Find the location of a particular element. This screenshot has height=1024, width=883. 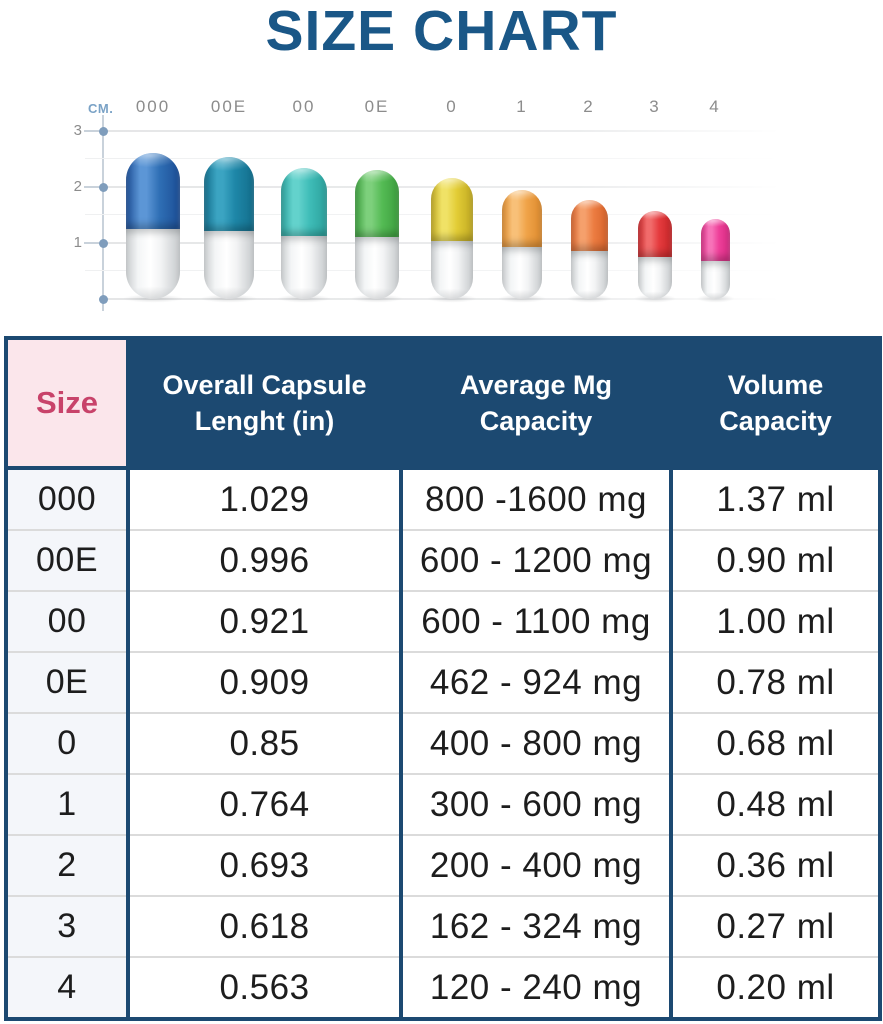

cell-mg-capacity: 600 - 1200 mg is located at coordinates (535, 560).